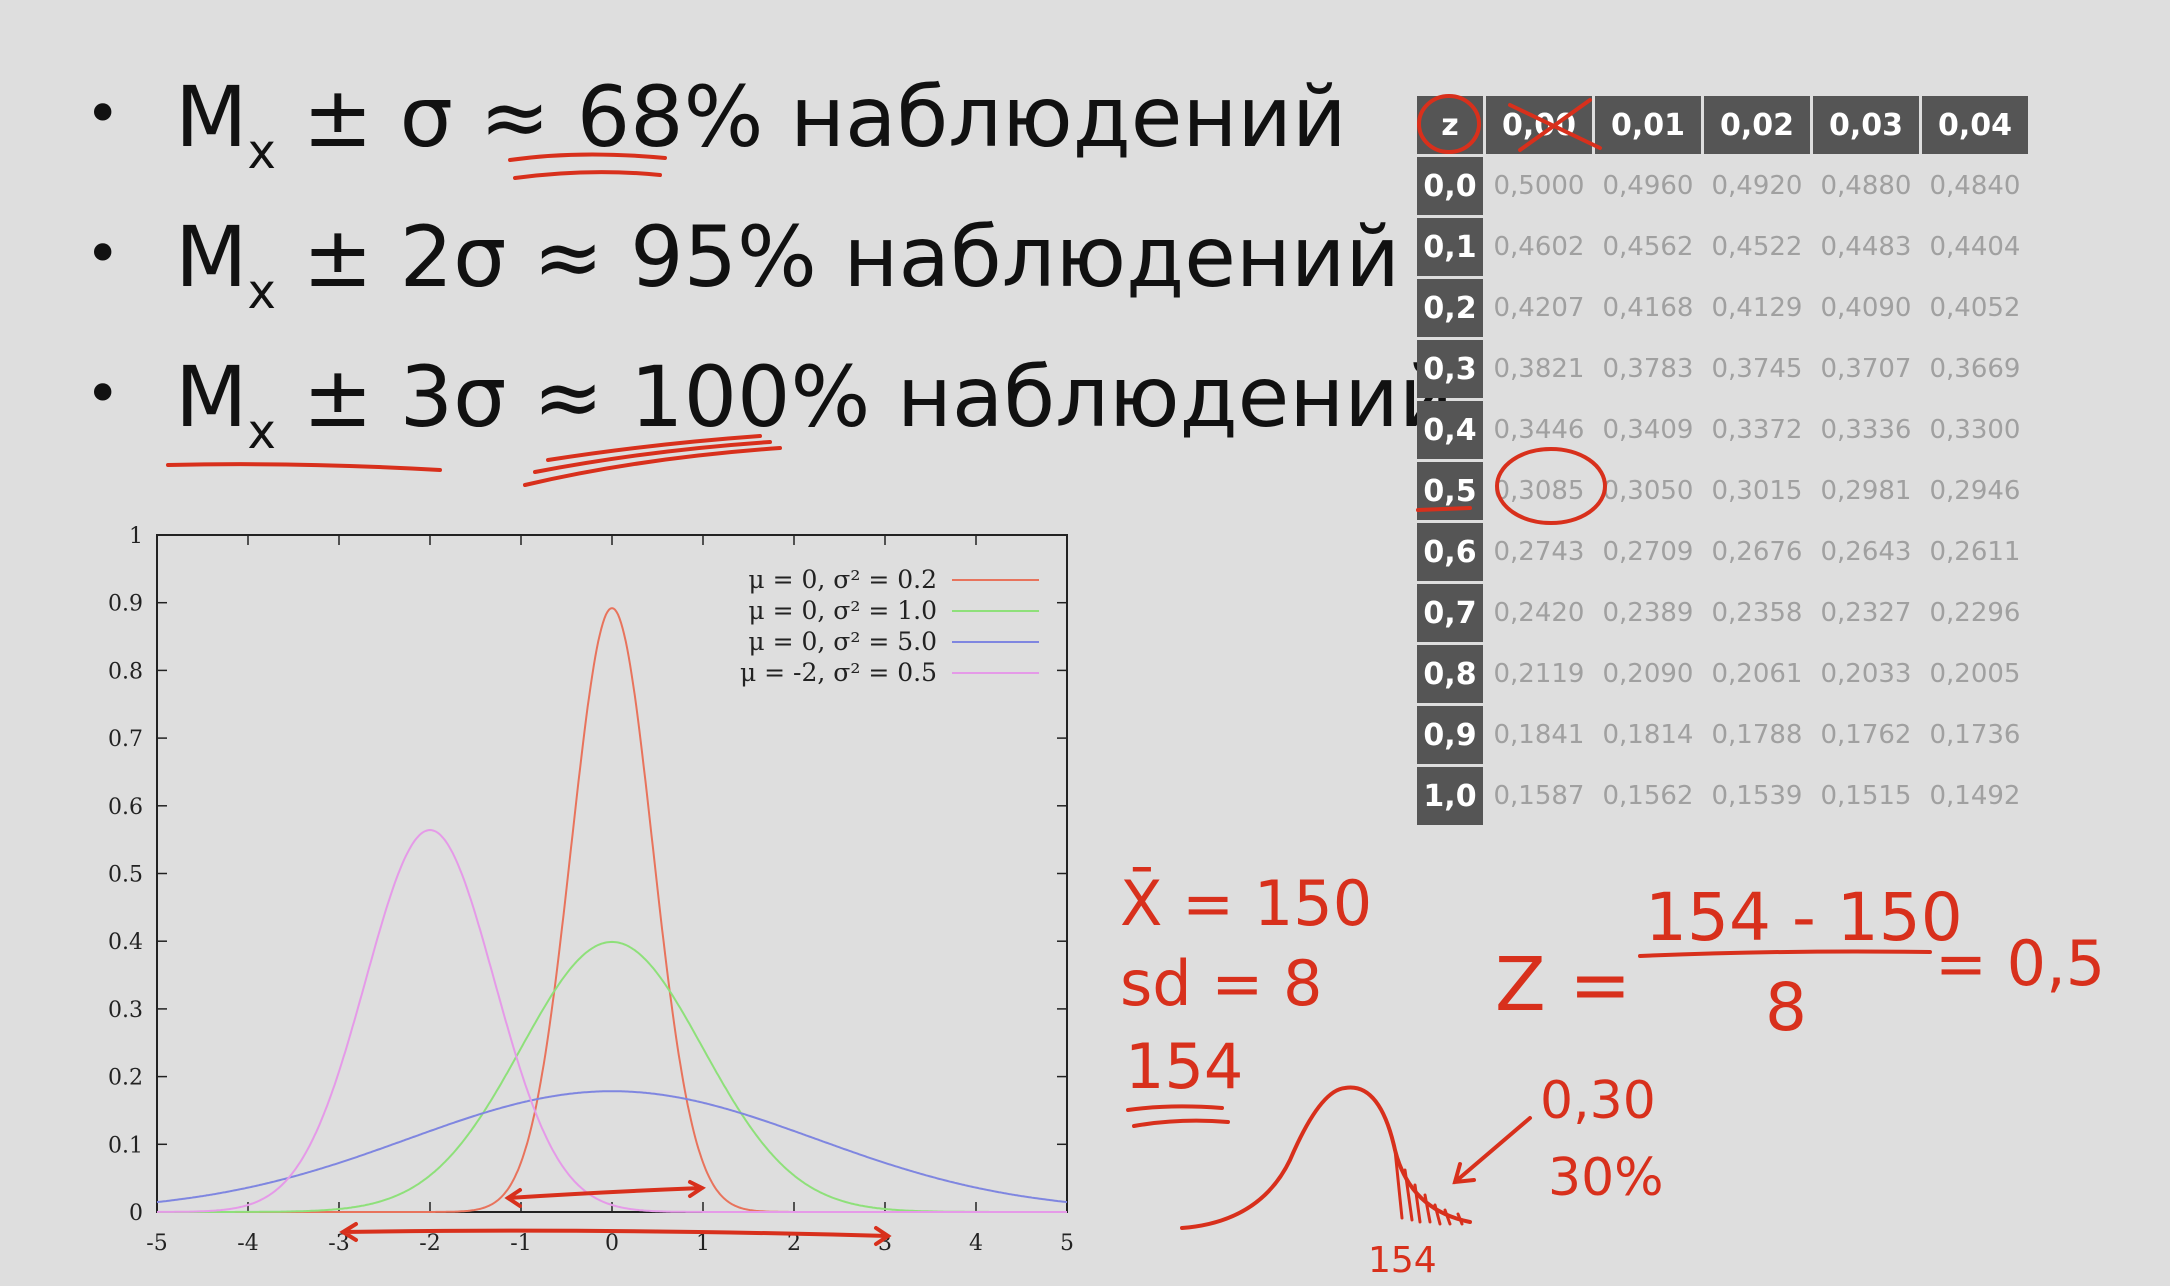  What do you see at coordinates (1563, 985) in the screenshot?
I see `hand-z-lhs: Z =` at bounding box center [1563, 985].